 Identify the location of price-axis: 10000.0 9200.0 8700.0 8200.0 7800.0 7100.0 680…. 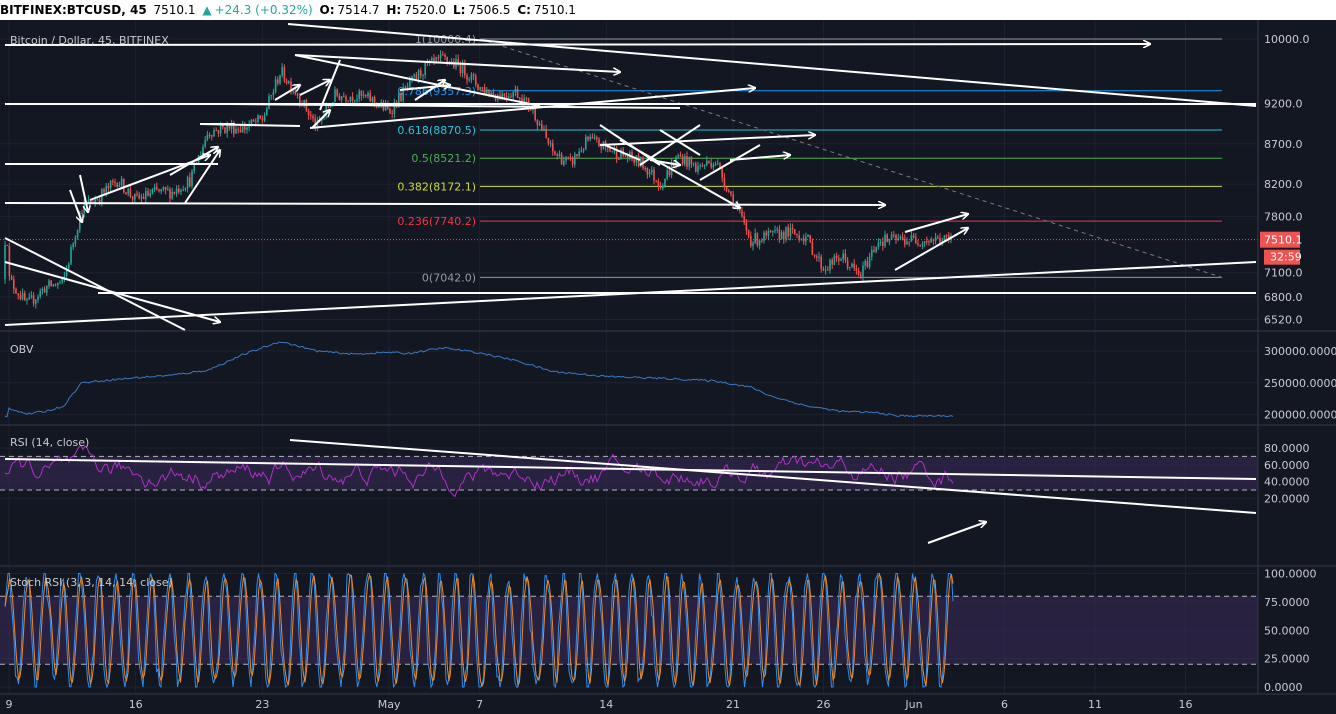
(1298, 363).